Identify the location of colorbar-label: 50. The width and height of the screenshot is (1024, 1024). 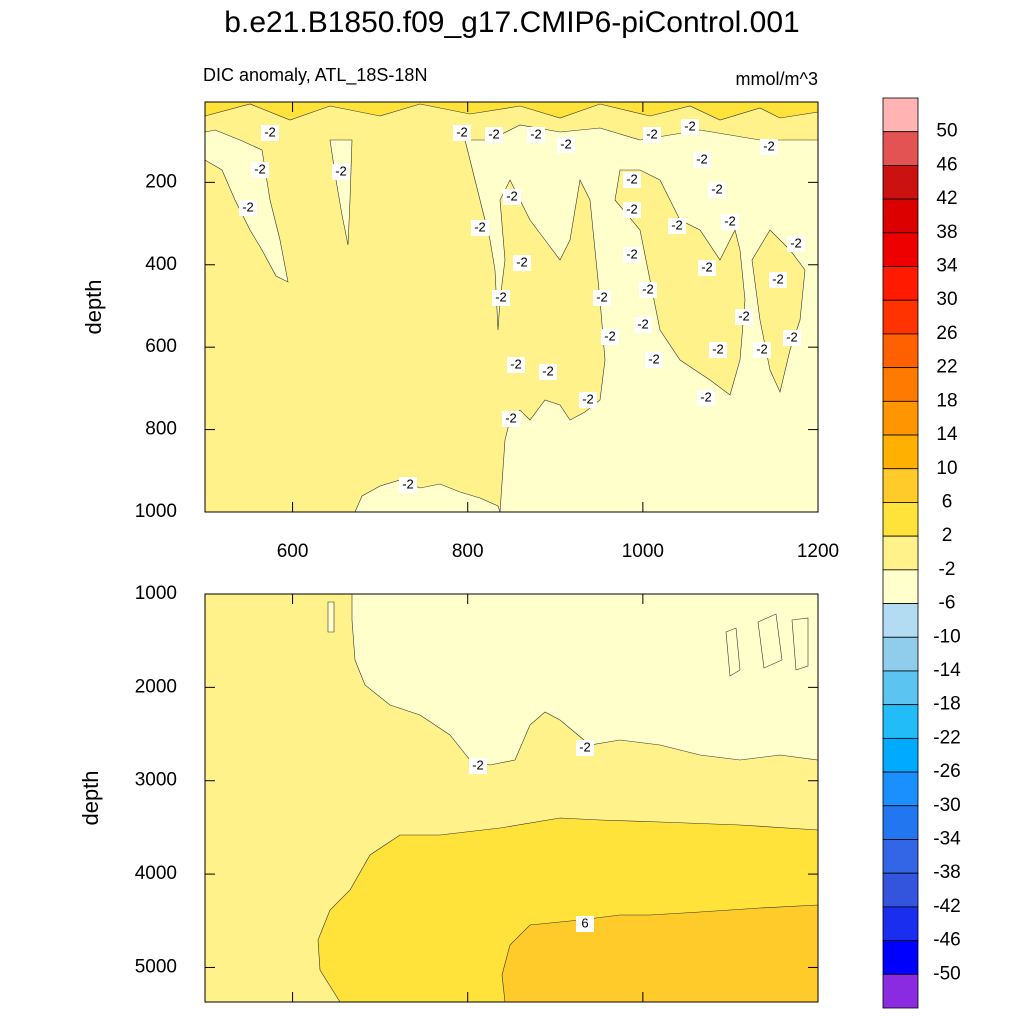
(946, 131).